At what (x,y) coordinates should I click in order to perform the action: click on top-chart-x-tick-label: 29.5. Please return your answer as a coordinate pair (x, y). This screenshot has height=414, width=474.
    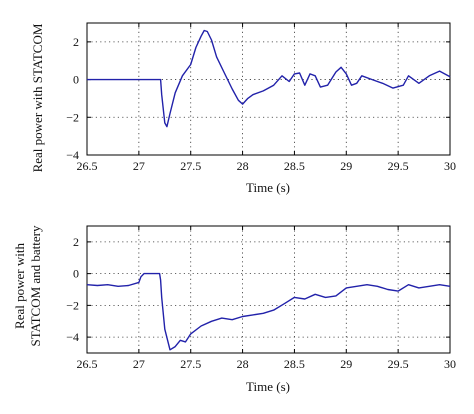
    Looking at the image, I should click on (398, 166).